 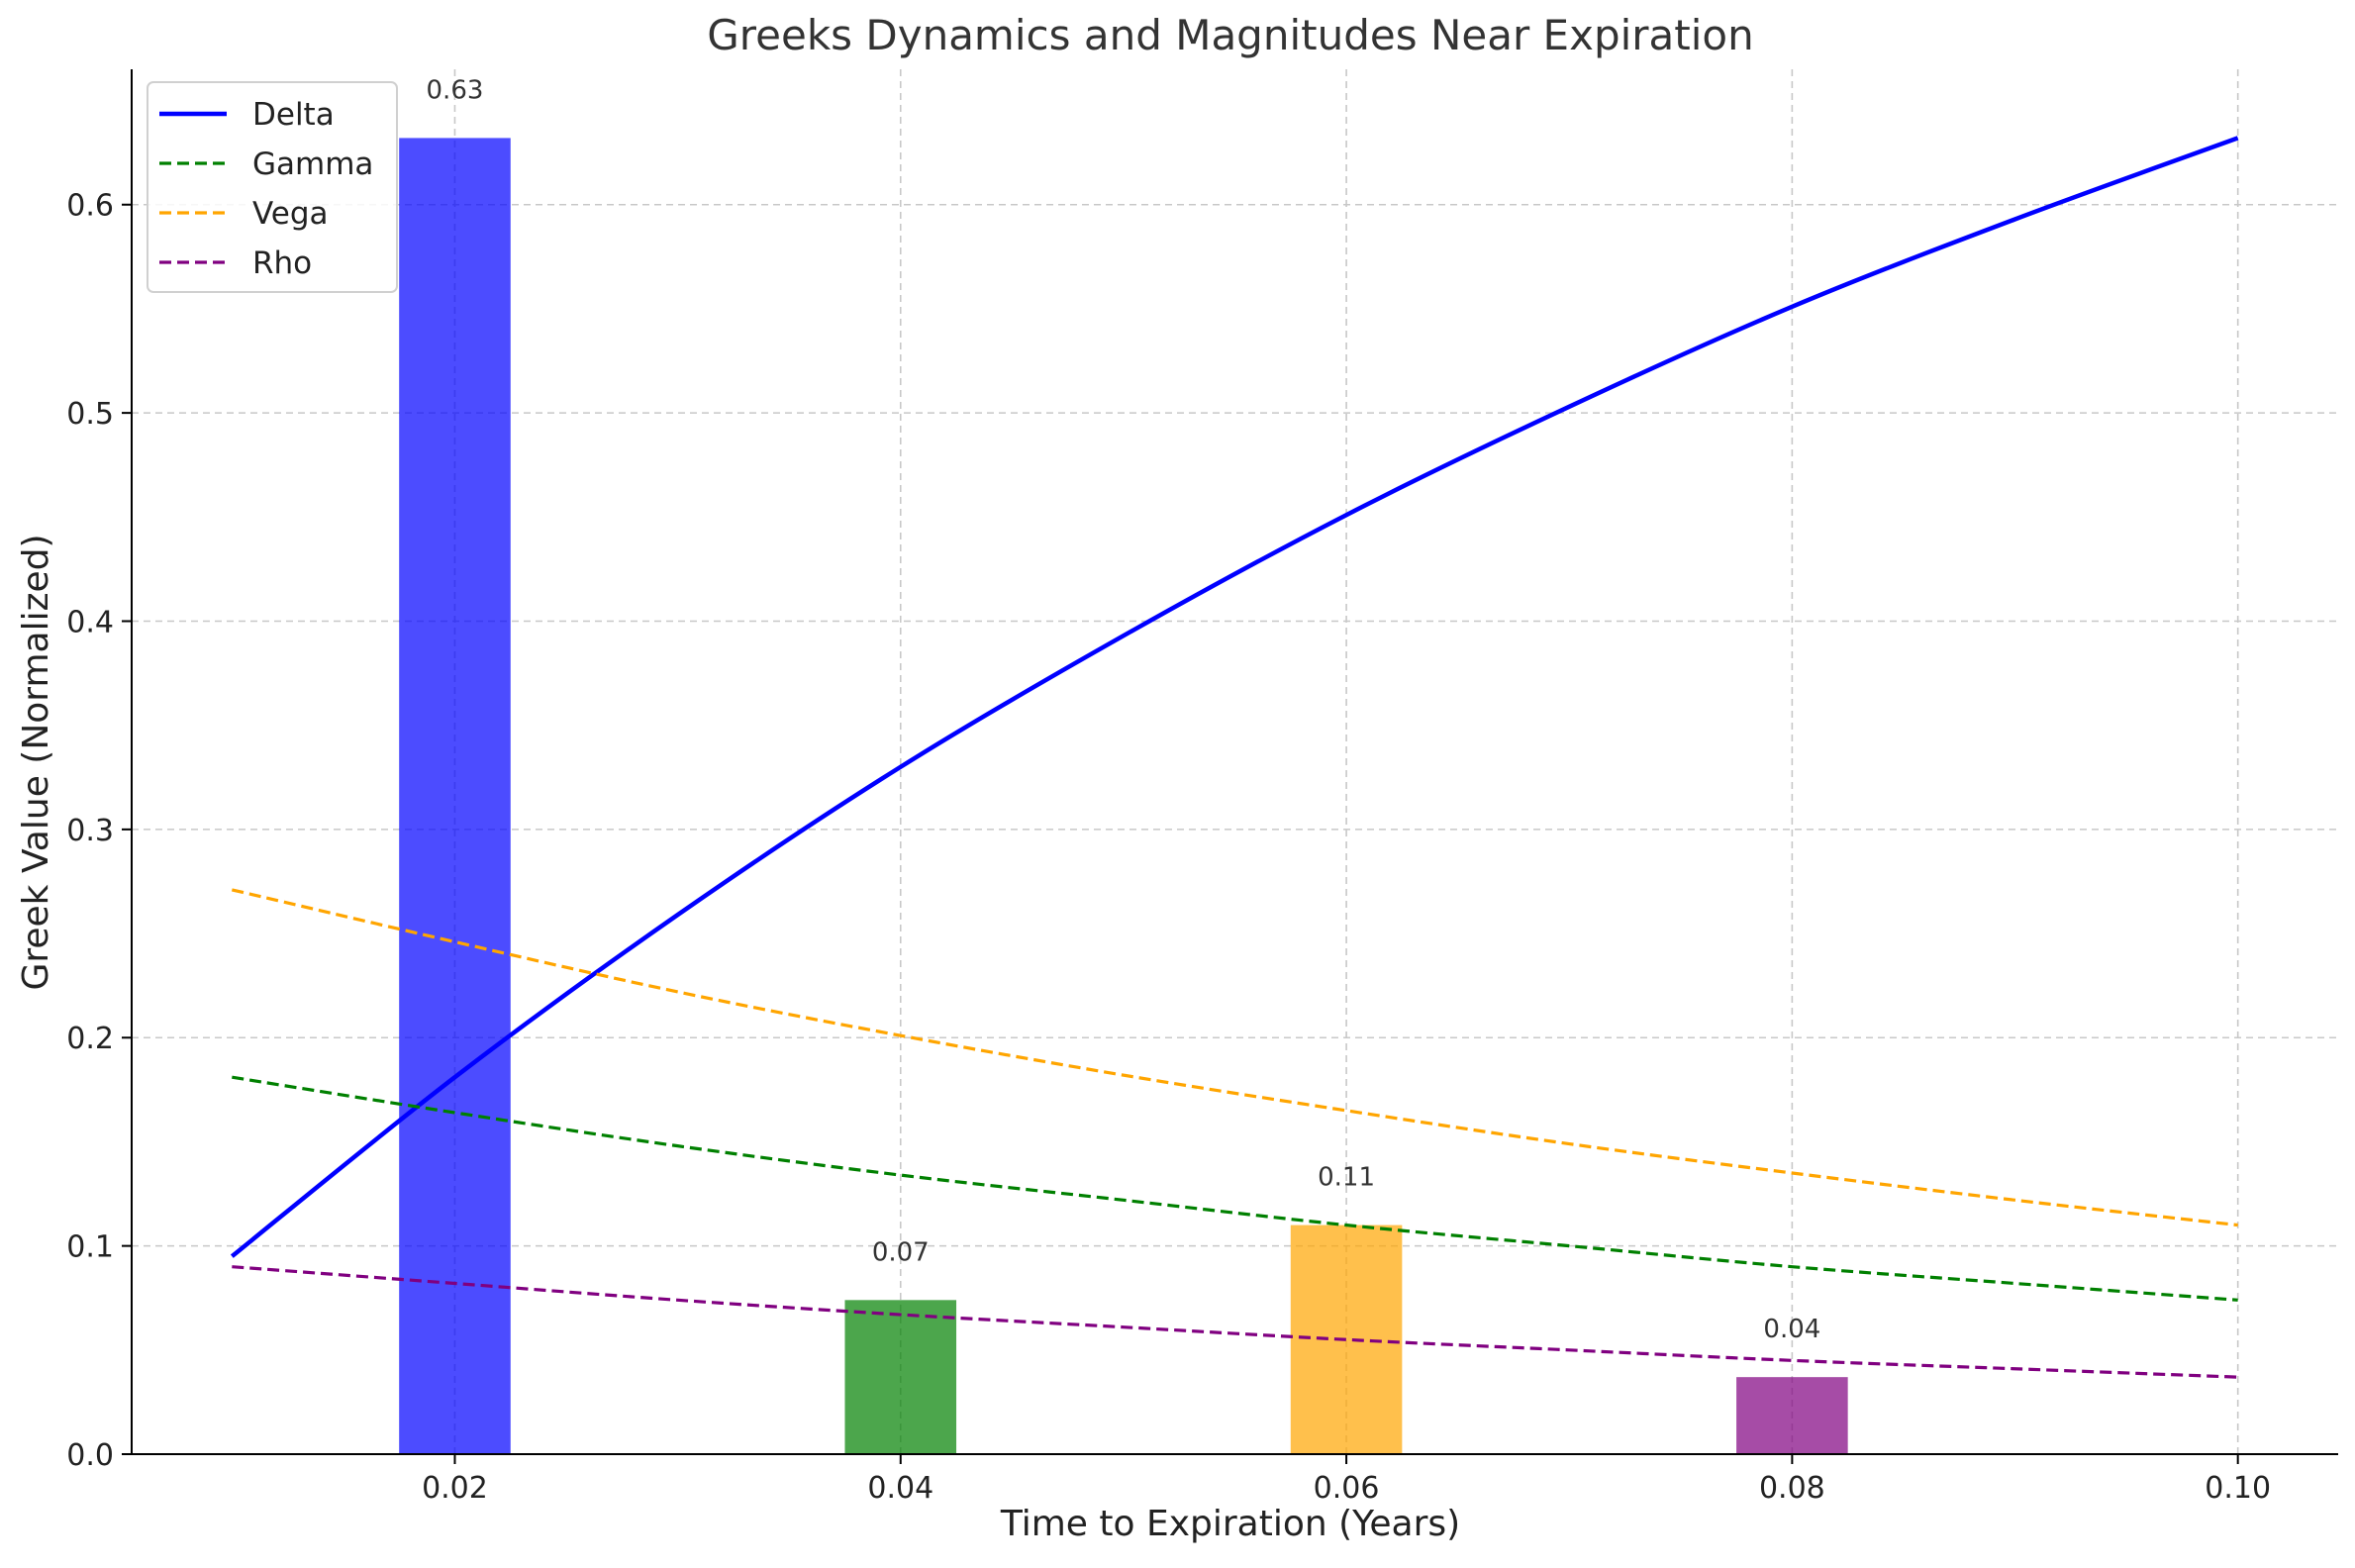 What do you see at coordinates (1792, 1488) in the screenshot?
I see `x-tick-label-3: 0.08` at bounding box center [1792, 1488].